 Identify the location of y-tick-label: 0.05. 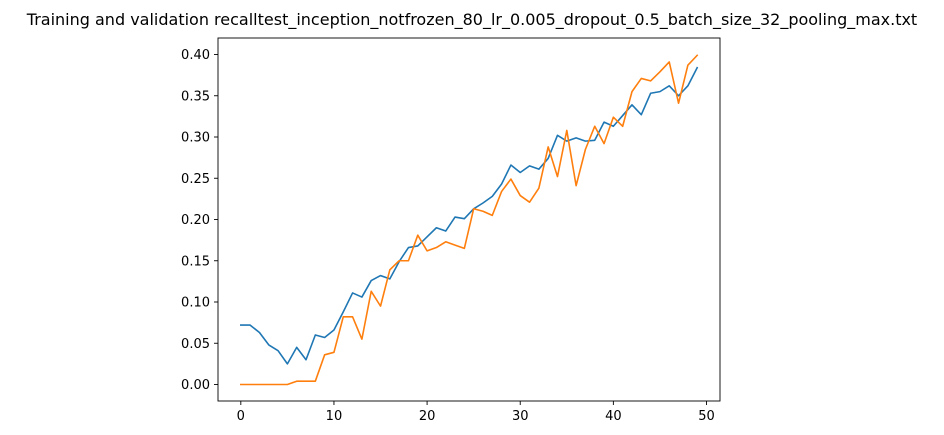
(195, 344).